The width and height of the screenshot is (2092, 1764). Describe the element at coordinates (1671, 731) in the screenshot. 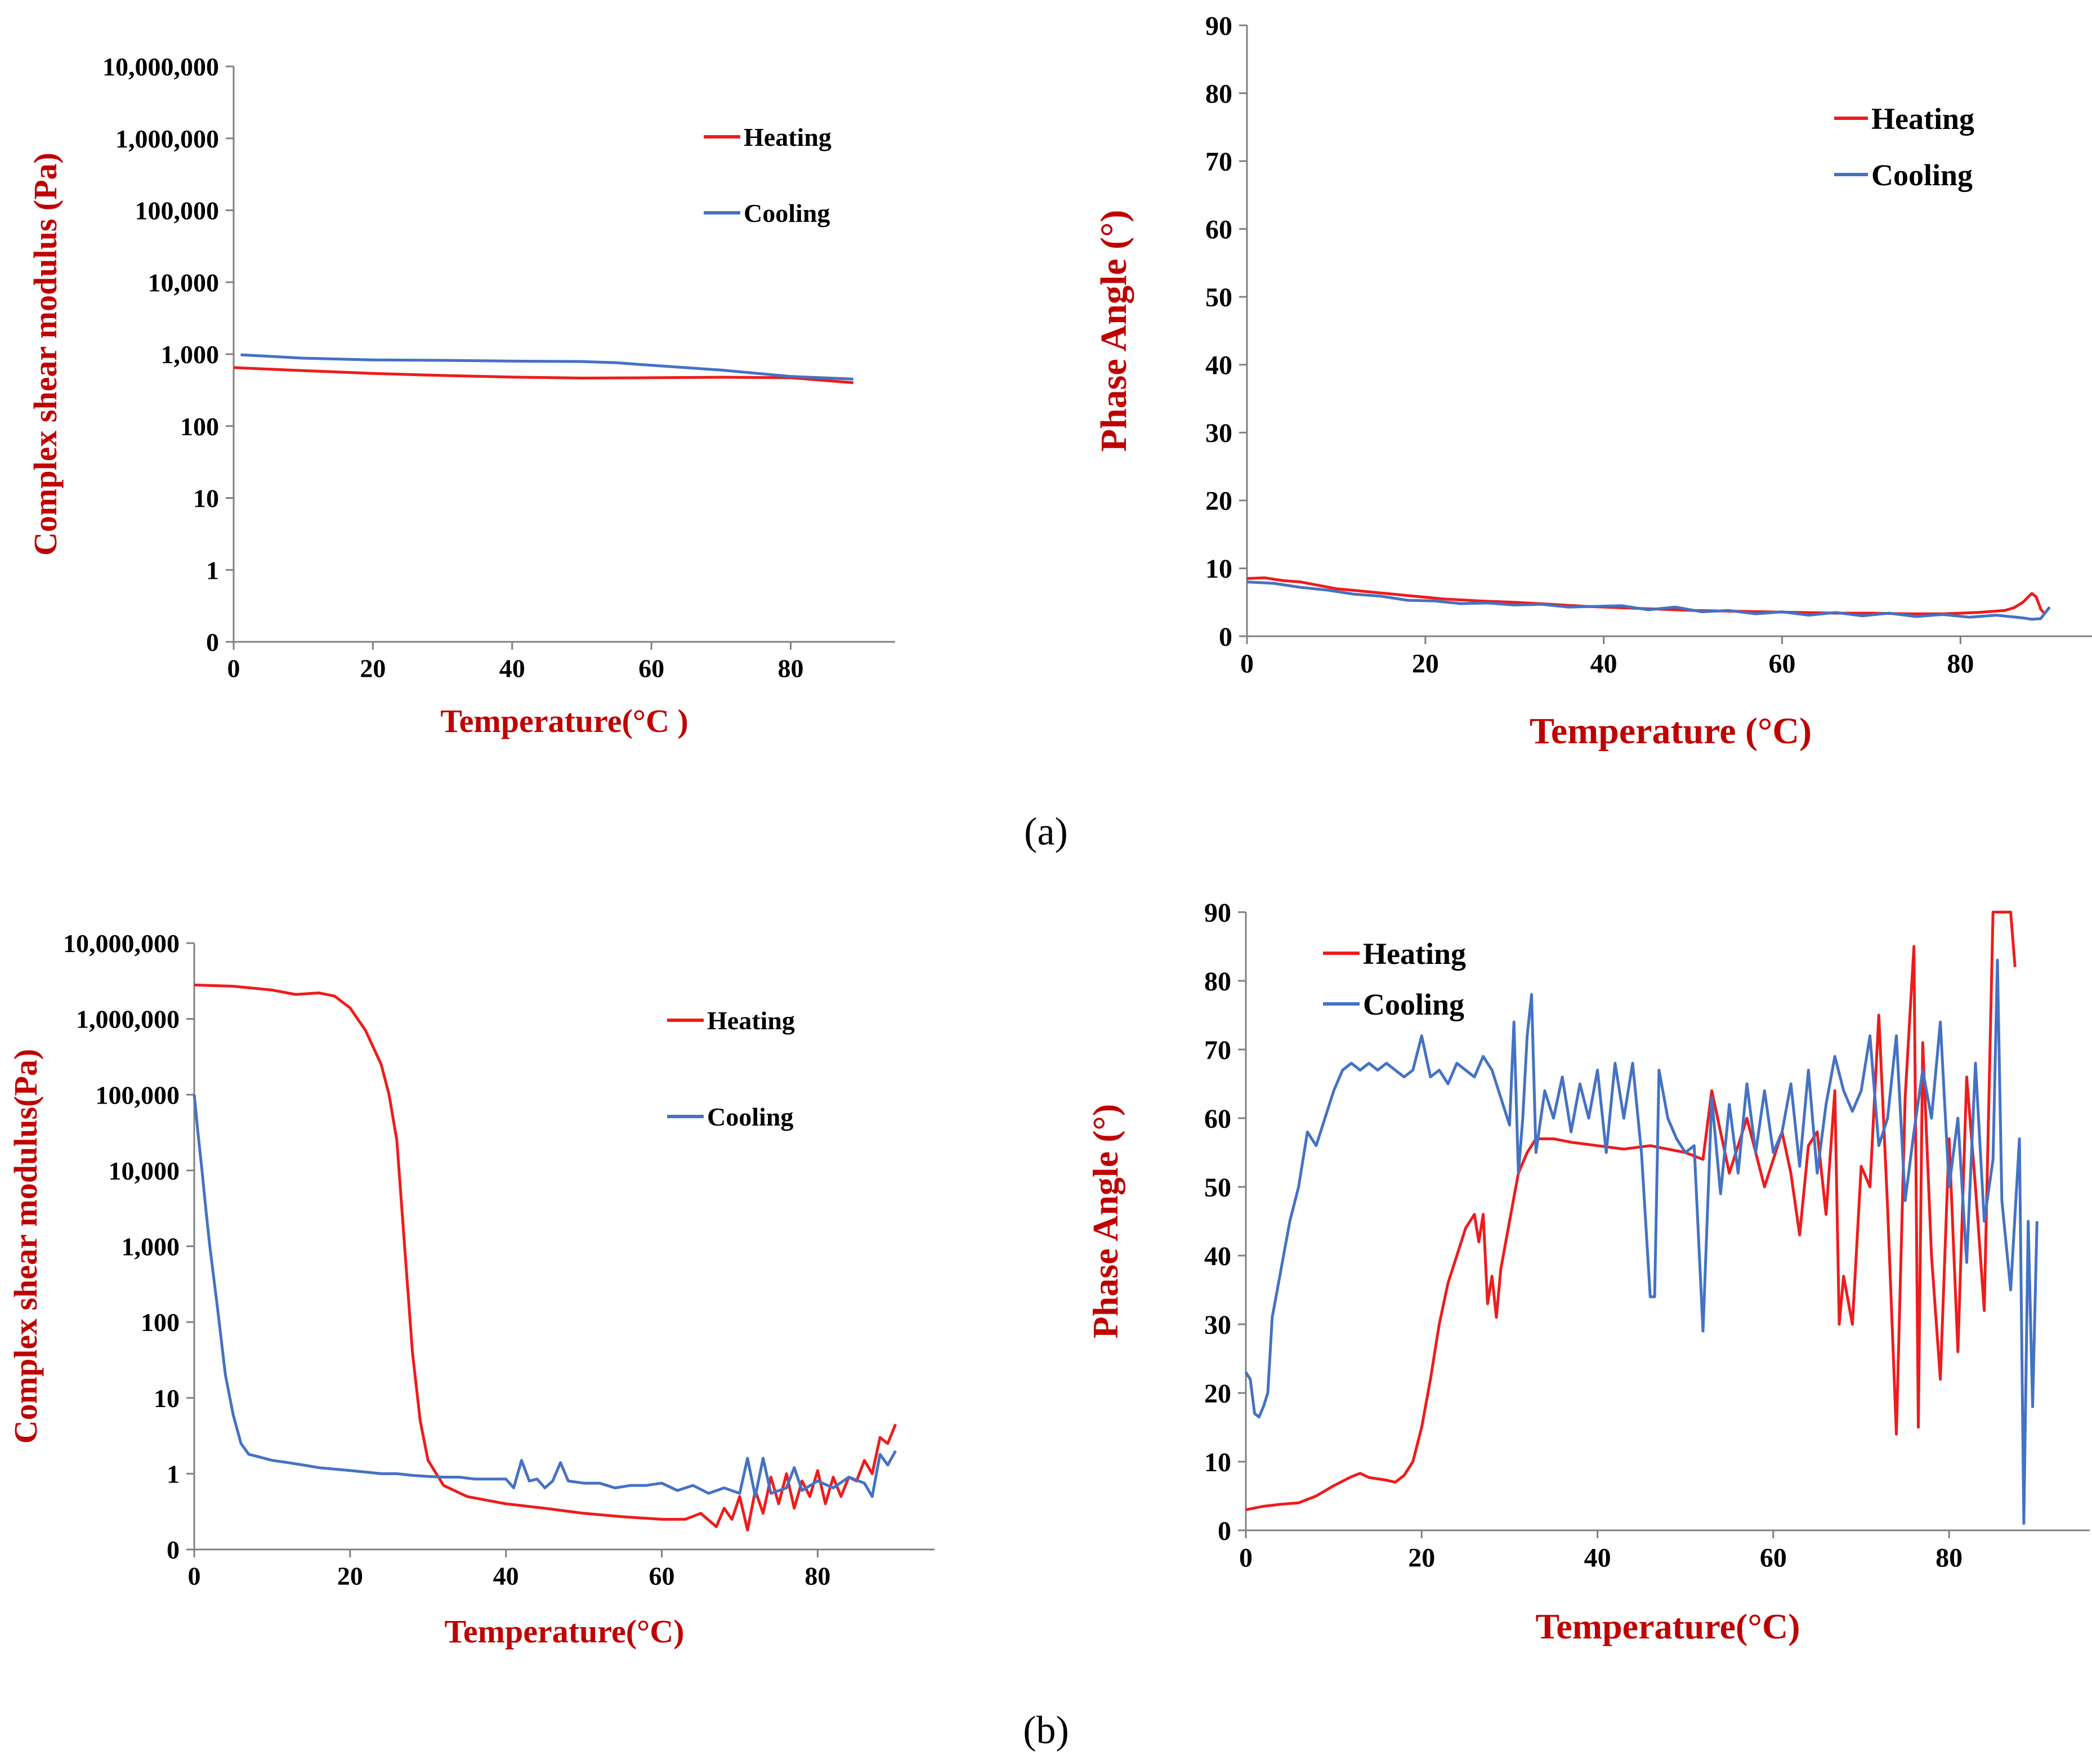

I see `x-axis-label: Temperature (°C)` at that location.